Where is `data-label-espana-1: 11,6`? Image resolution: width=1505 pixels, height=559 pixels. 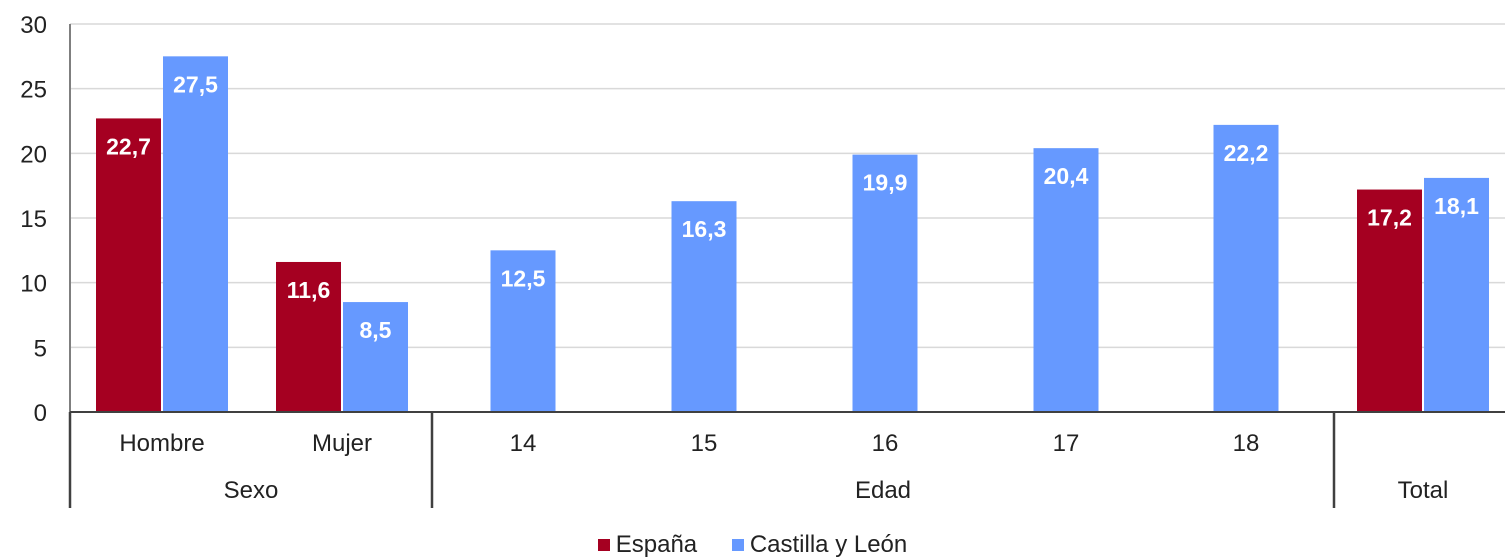 data-label-espana-1: 11,6 is located at coordinates (309, 290).